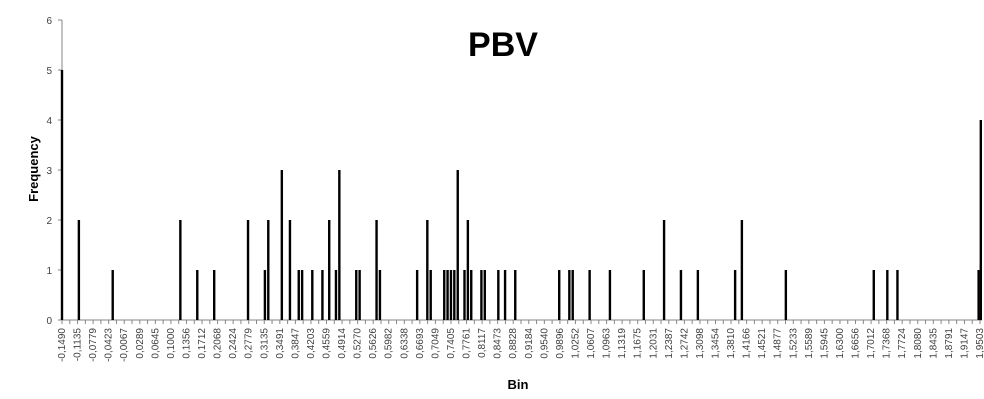 The image size is (984, 399). What do you see at coordinates (49, 321) in the screenshot?
I see `y-tick-label: 0` at bounding box center [49, 321].